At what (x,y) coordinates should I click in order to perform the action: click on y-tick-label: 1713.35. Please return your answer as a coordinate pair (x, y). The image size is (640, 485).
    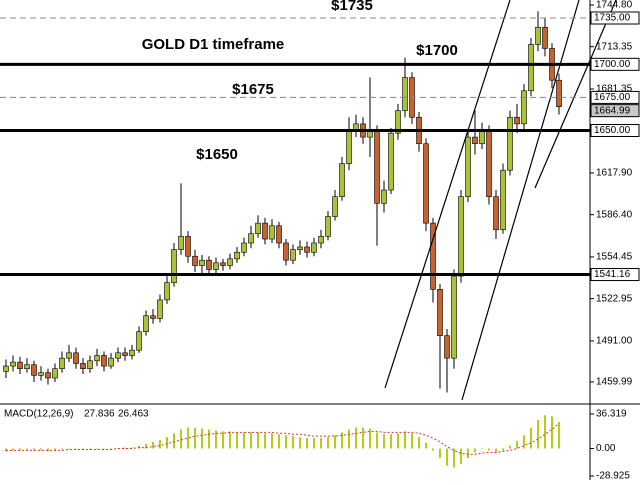
    Looking at the image, I should click on (614, 46).